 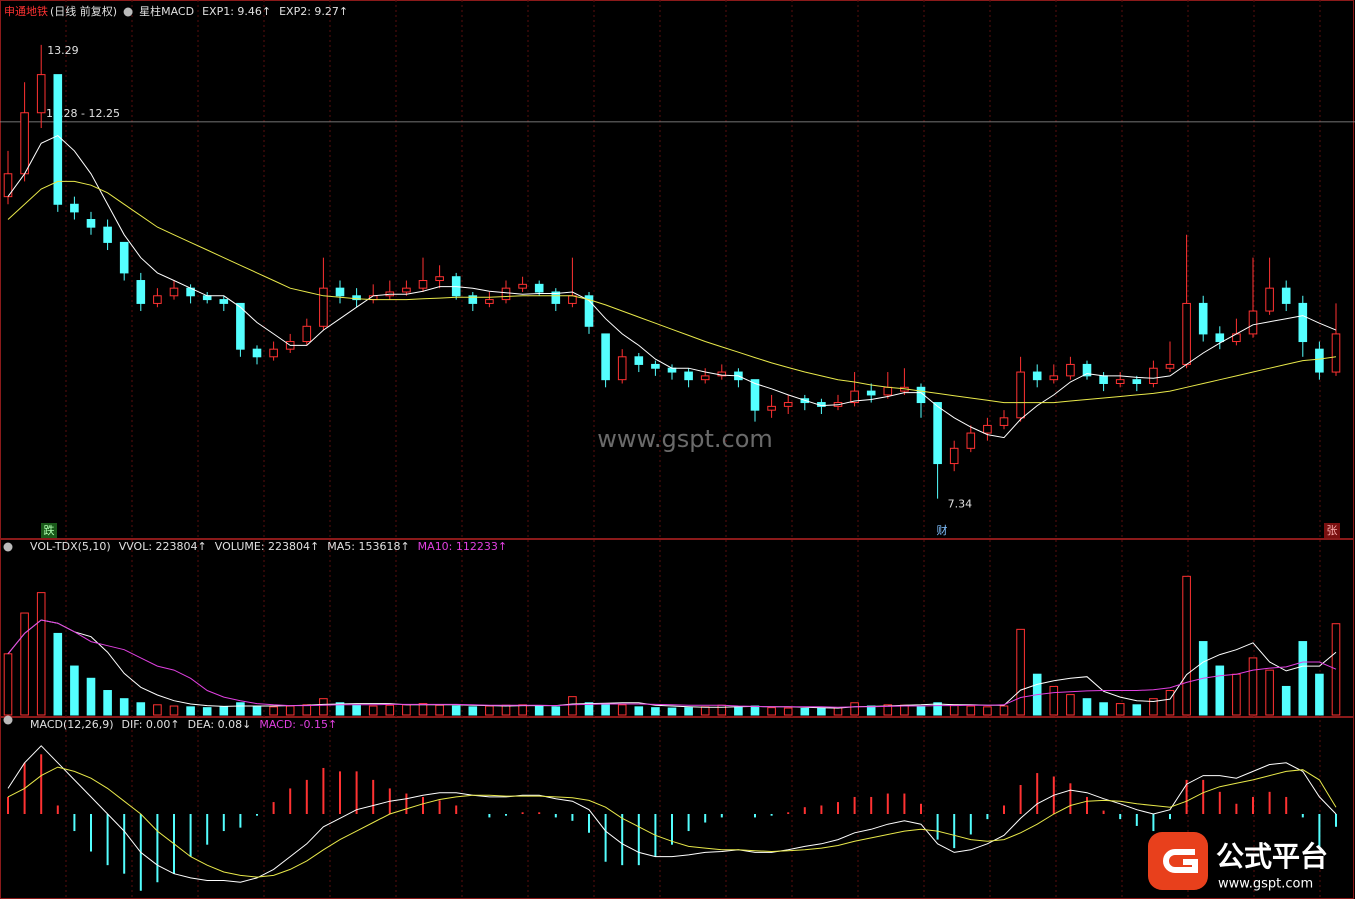 I want to click on header-item: DIF: 0.00↑, so click(x=151, y=724).